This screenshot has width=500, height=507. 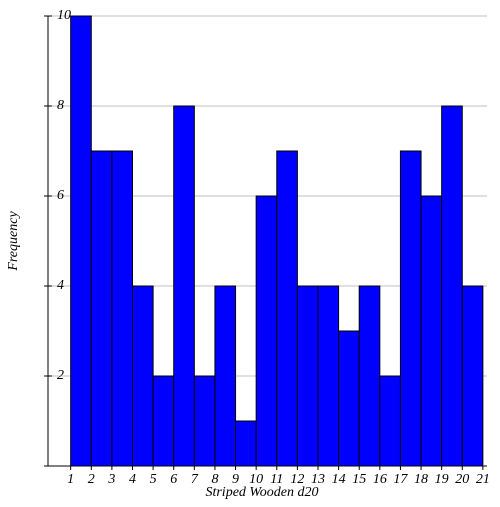 I want to click on x-axis-label: Striped Wooden d20, so click(x=261, y=492).